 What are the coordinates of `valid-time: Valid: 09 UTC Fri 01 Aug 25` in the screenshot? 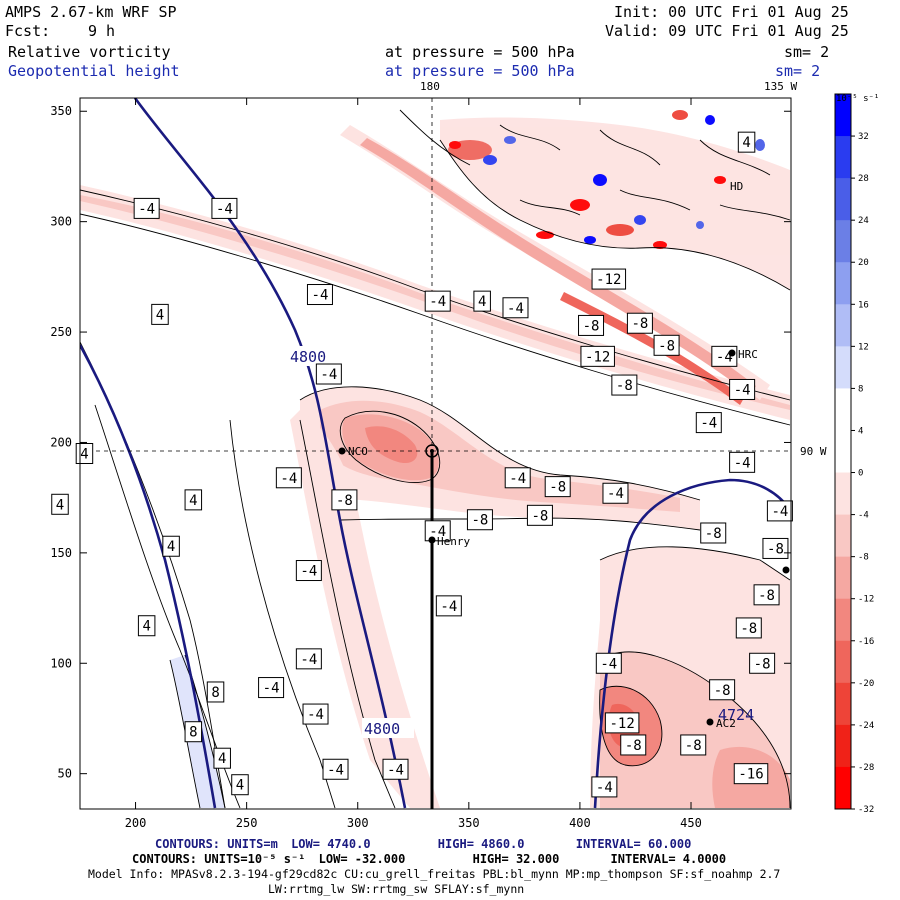 It's located at (727, 31).